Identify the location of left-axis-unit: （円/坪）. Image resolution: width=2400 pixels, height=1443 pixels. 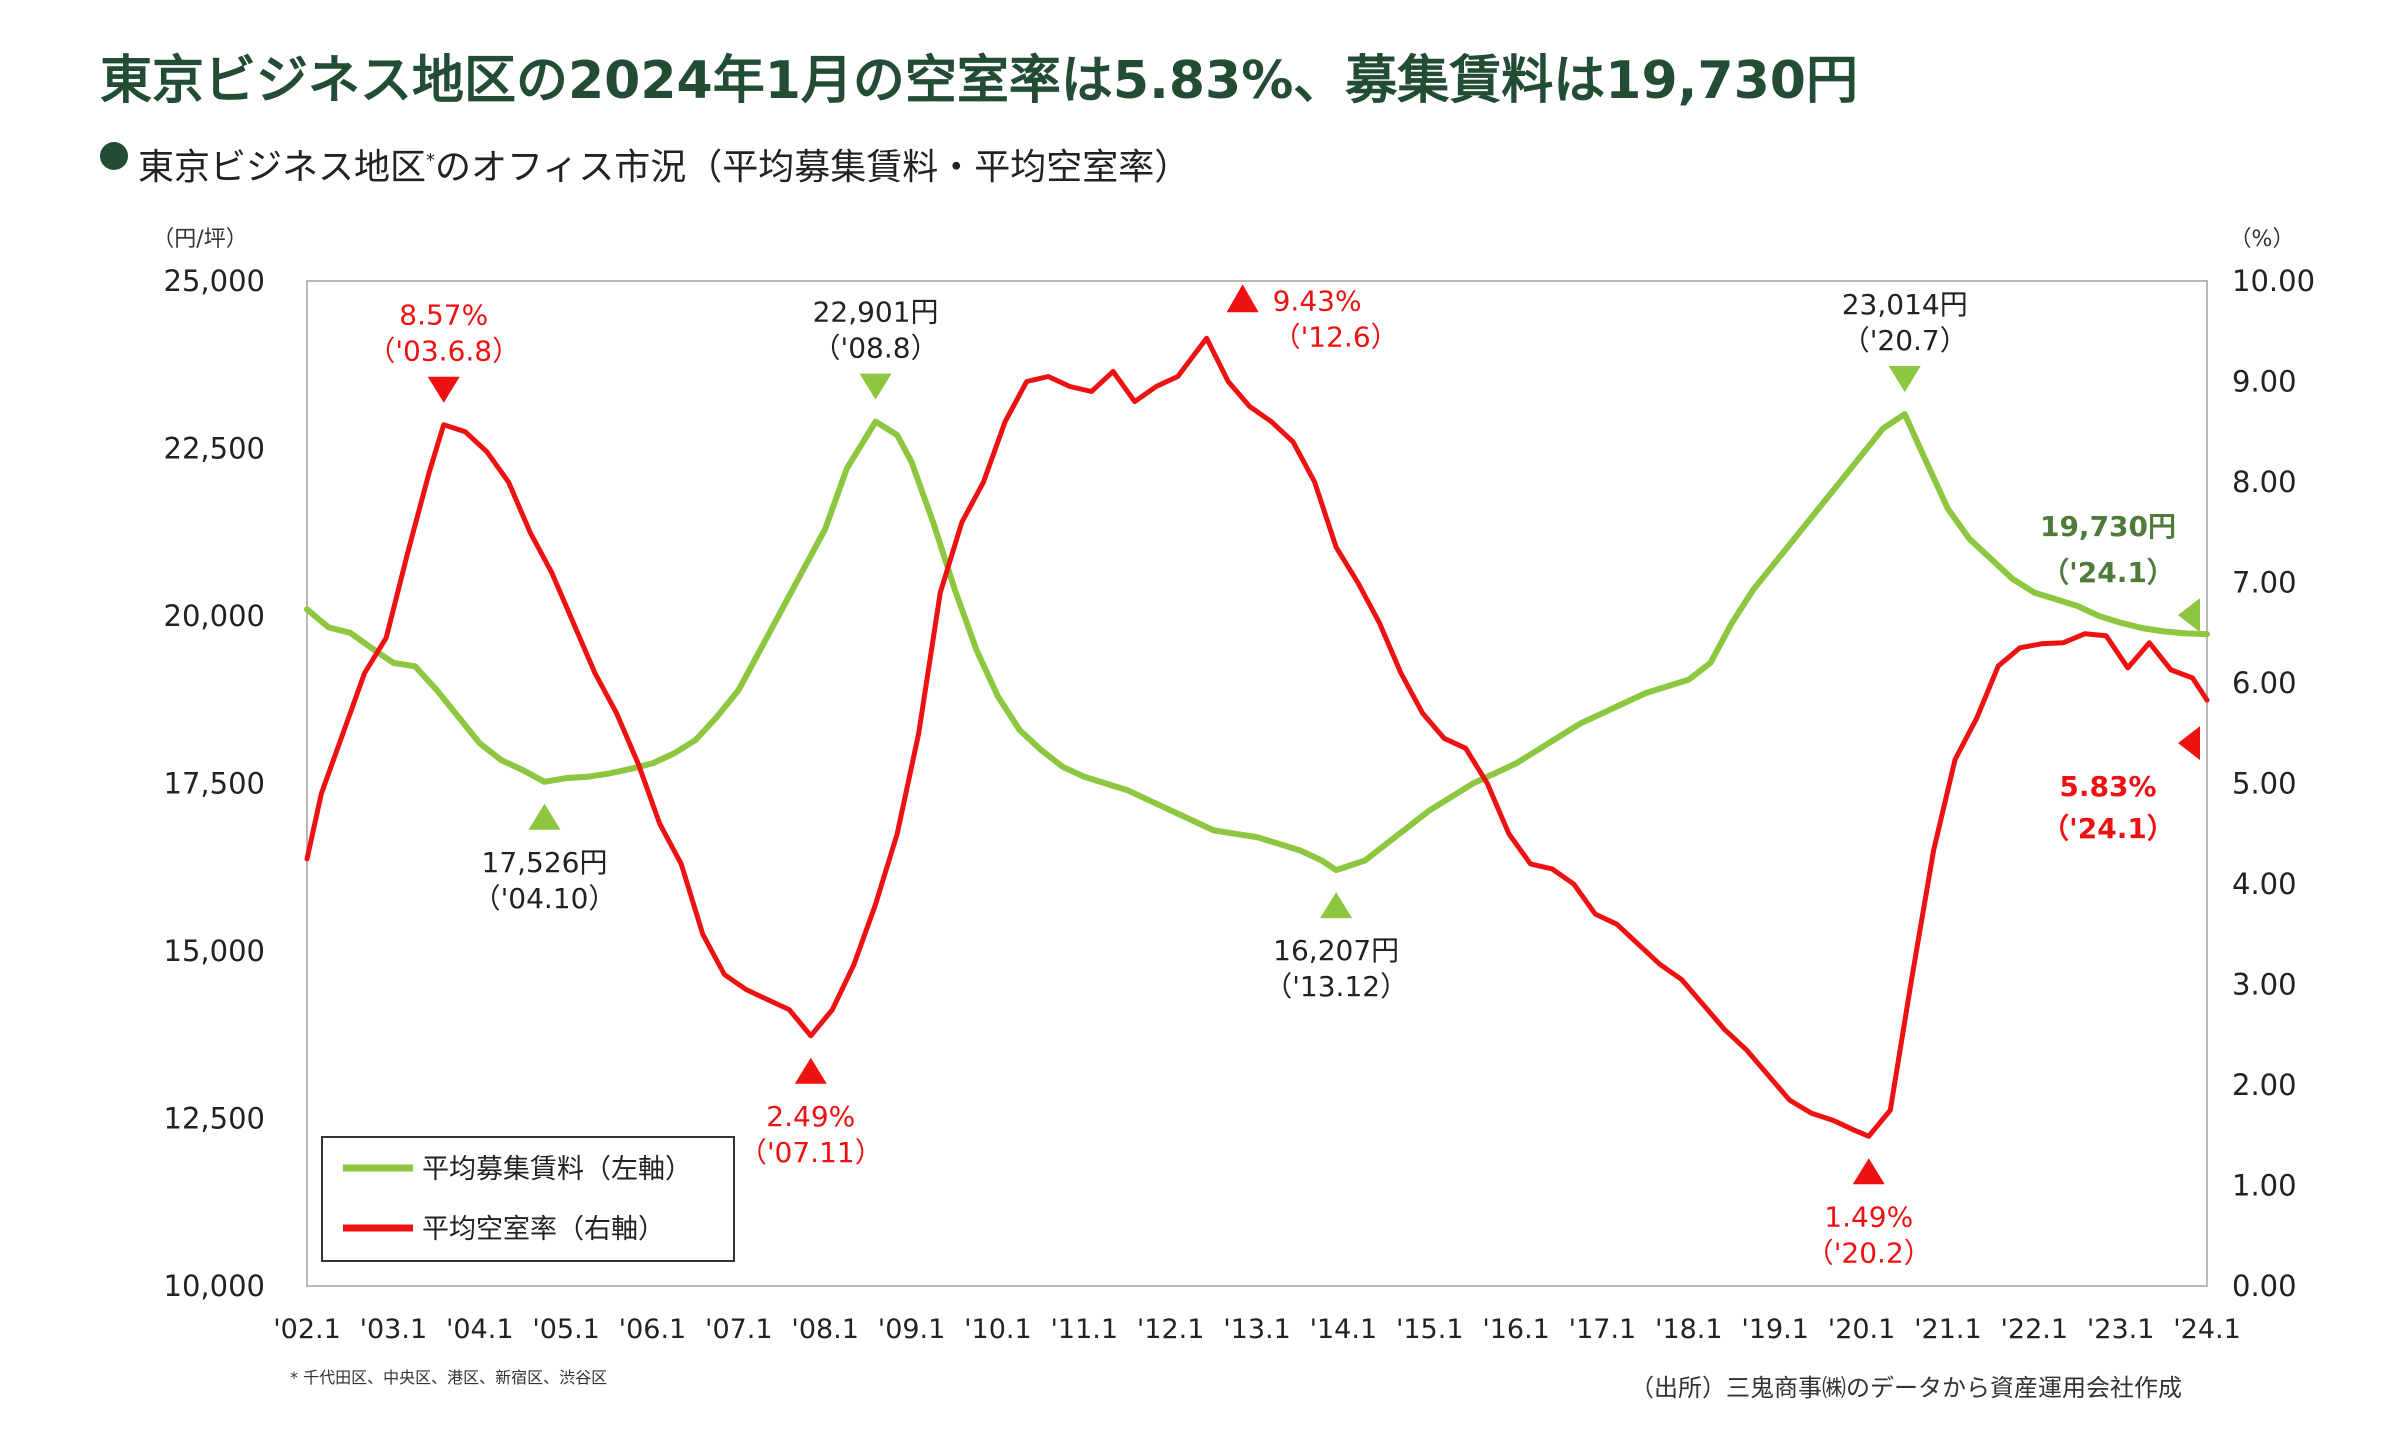
(199, 239).